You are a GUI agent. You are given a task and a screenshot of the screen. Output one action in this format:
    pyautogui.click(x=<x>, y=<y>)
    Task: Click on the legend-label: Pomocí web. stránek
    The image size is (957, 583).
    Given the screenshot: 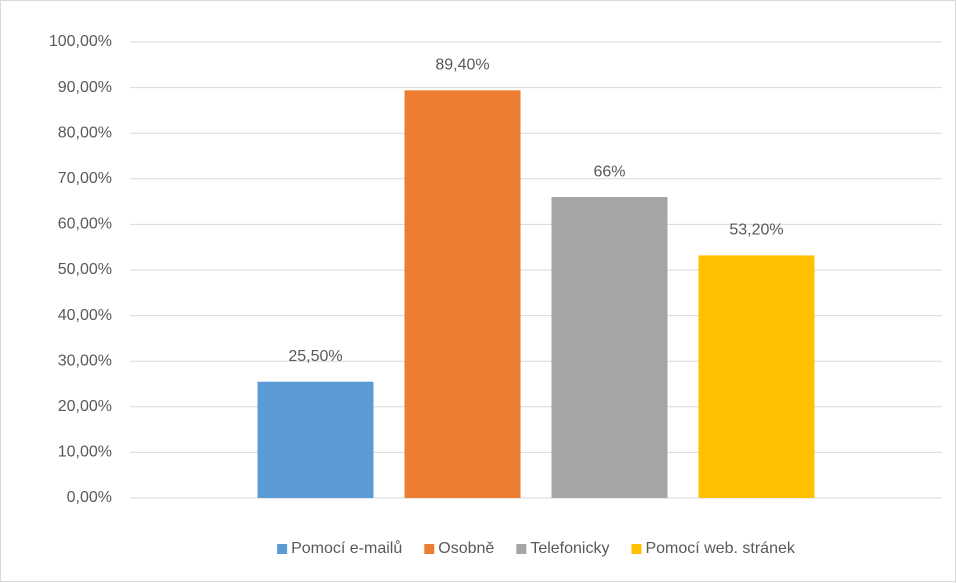 What is the action you would take?
    pyautogui.click(x=720, y=548)
    